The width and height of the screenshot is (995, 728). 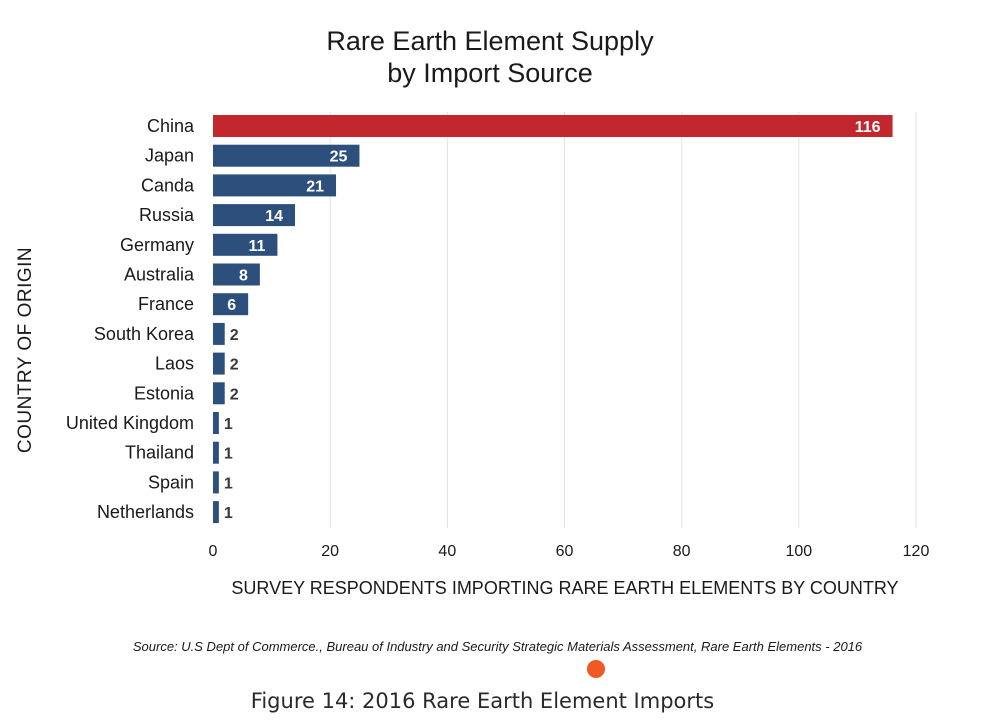 What do you see at coordinates (315, 186) in the screenshot?
I see `data-label: 21` at bounding box center [315, 186].